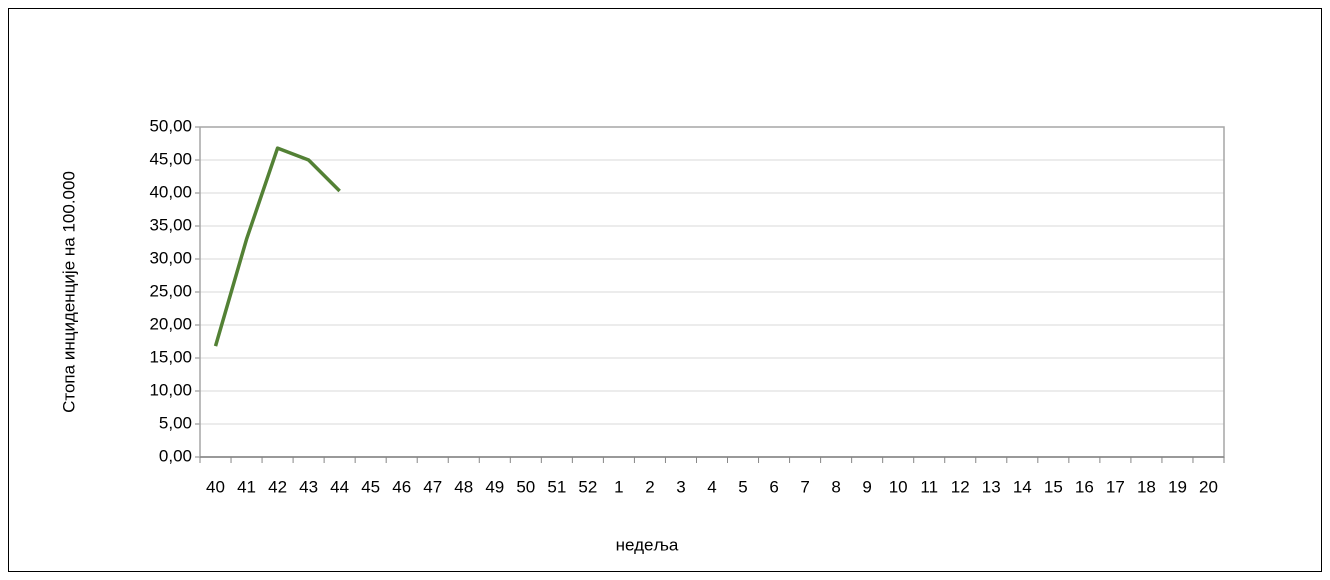  What do you see at coordinates (170, 125) in the screenshot?
I see `y-tick-label: 50,00` at bounding box center [170, 125].